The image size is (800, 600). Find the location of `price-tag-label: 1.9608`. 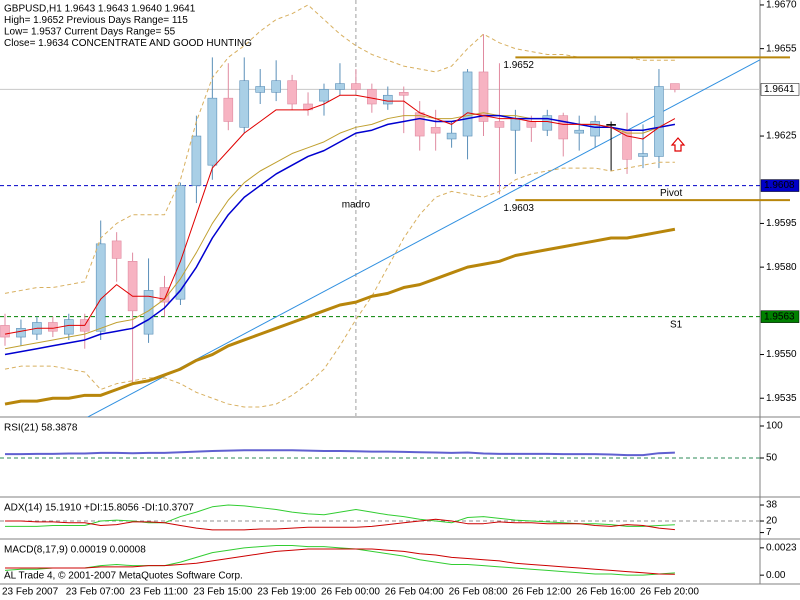

price-tag-label: 1.9608 is located at coordinates (779, 185).